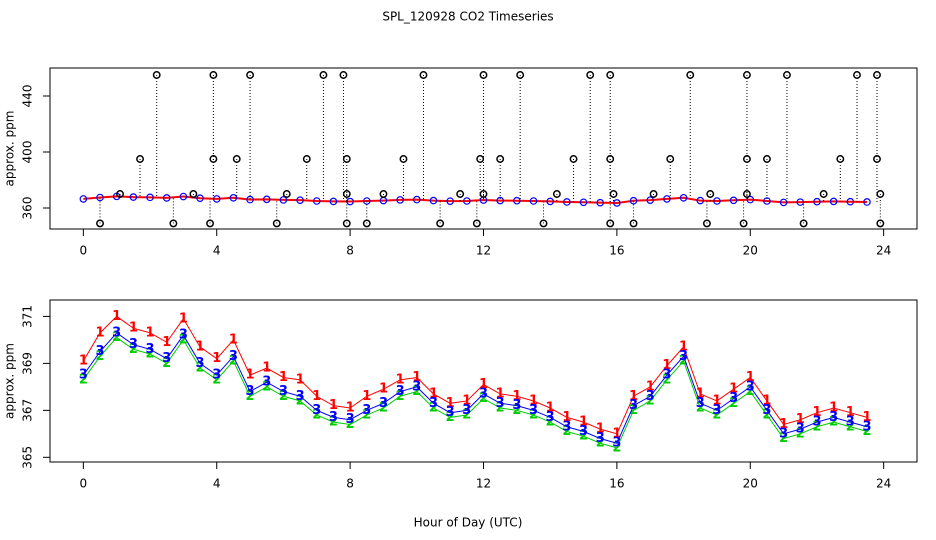 The height and width of the screenshot is (540, 936). What do you see at coordinates (28, 363) in the screenshot?
I see `y-tick-label: 369` at bounding box center [28, 363].